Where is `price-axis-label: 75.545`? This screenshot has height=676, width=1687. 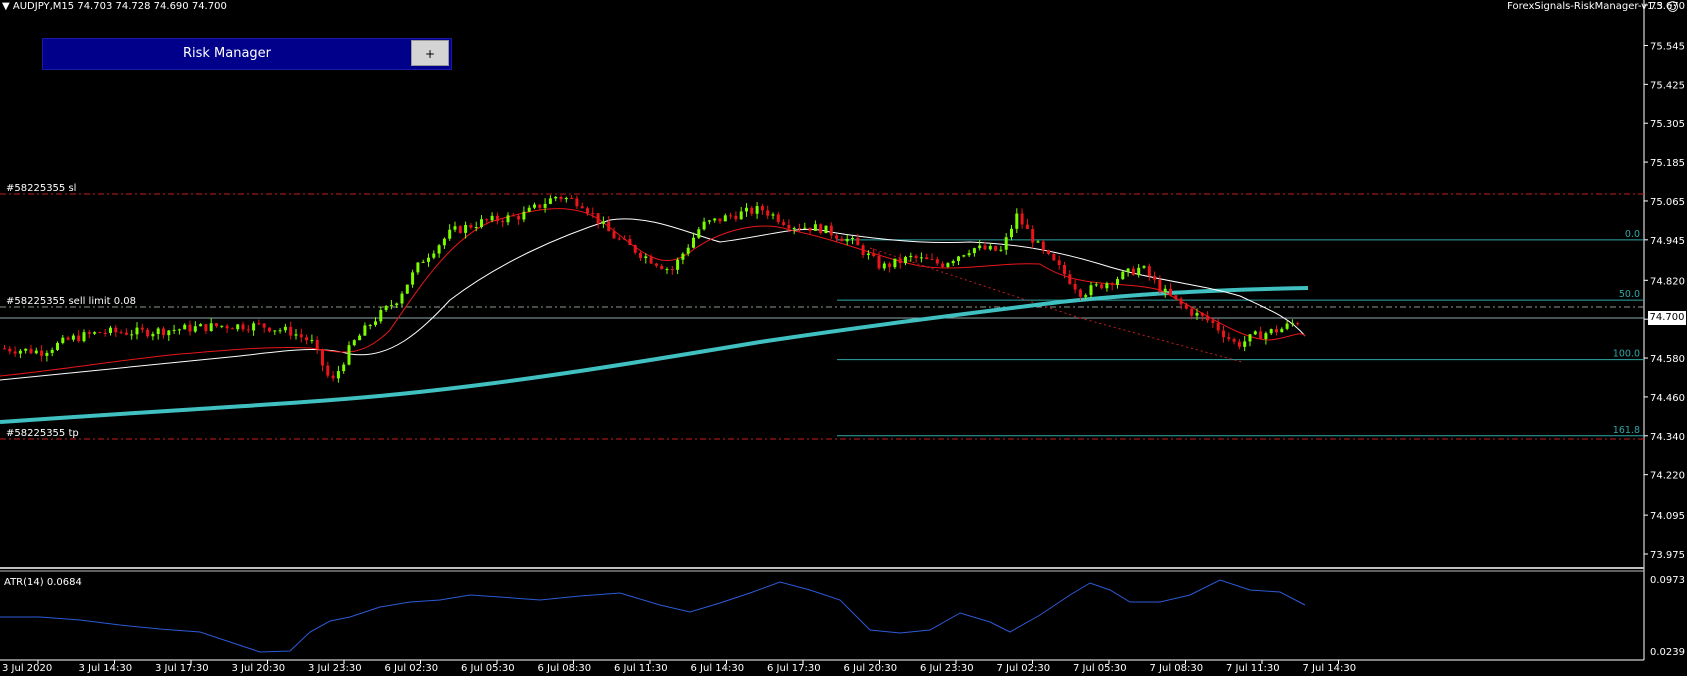
price-axis-label: 75.545 is located at coordinates (1667, 46).